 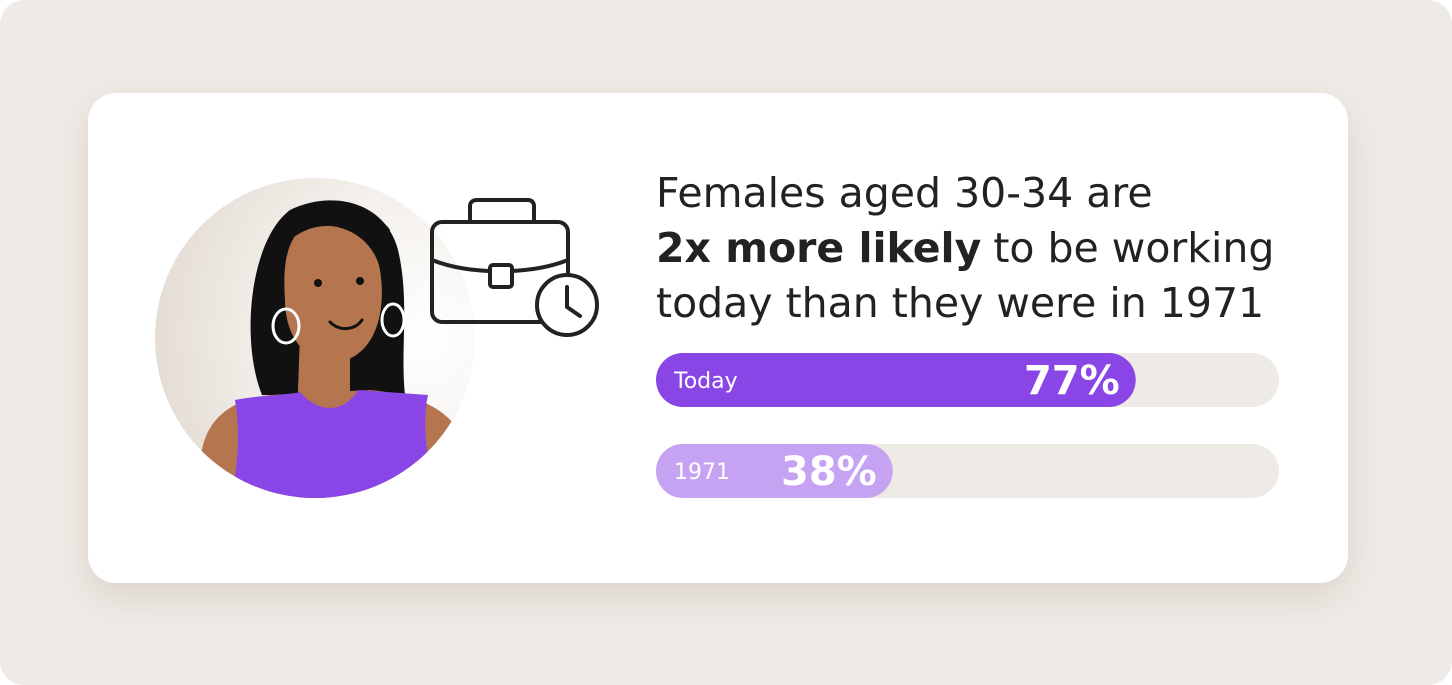 I want to click on fringe, so click(x=337, y=230).